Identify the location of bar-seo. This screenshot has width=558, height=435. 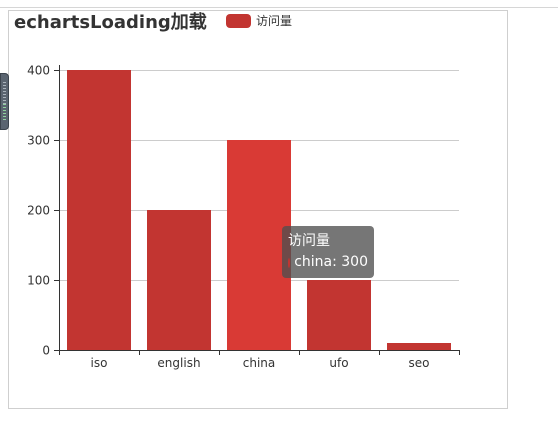
(419, 346).